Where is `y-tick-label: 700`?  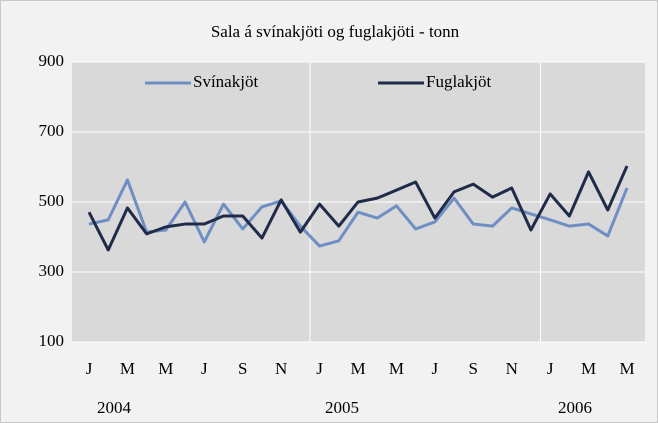
y-tick-label: 700 is located at coordinates (52, 130).